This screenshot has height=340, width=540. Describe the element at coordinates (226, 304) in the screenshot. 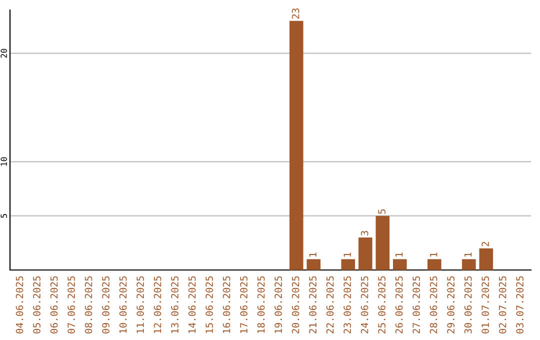

I see `x-tick-label: 16.06.2025` at that location.